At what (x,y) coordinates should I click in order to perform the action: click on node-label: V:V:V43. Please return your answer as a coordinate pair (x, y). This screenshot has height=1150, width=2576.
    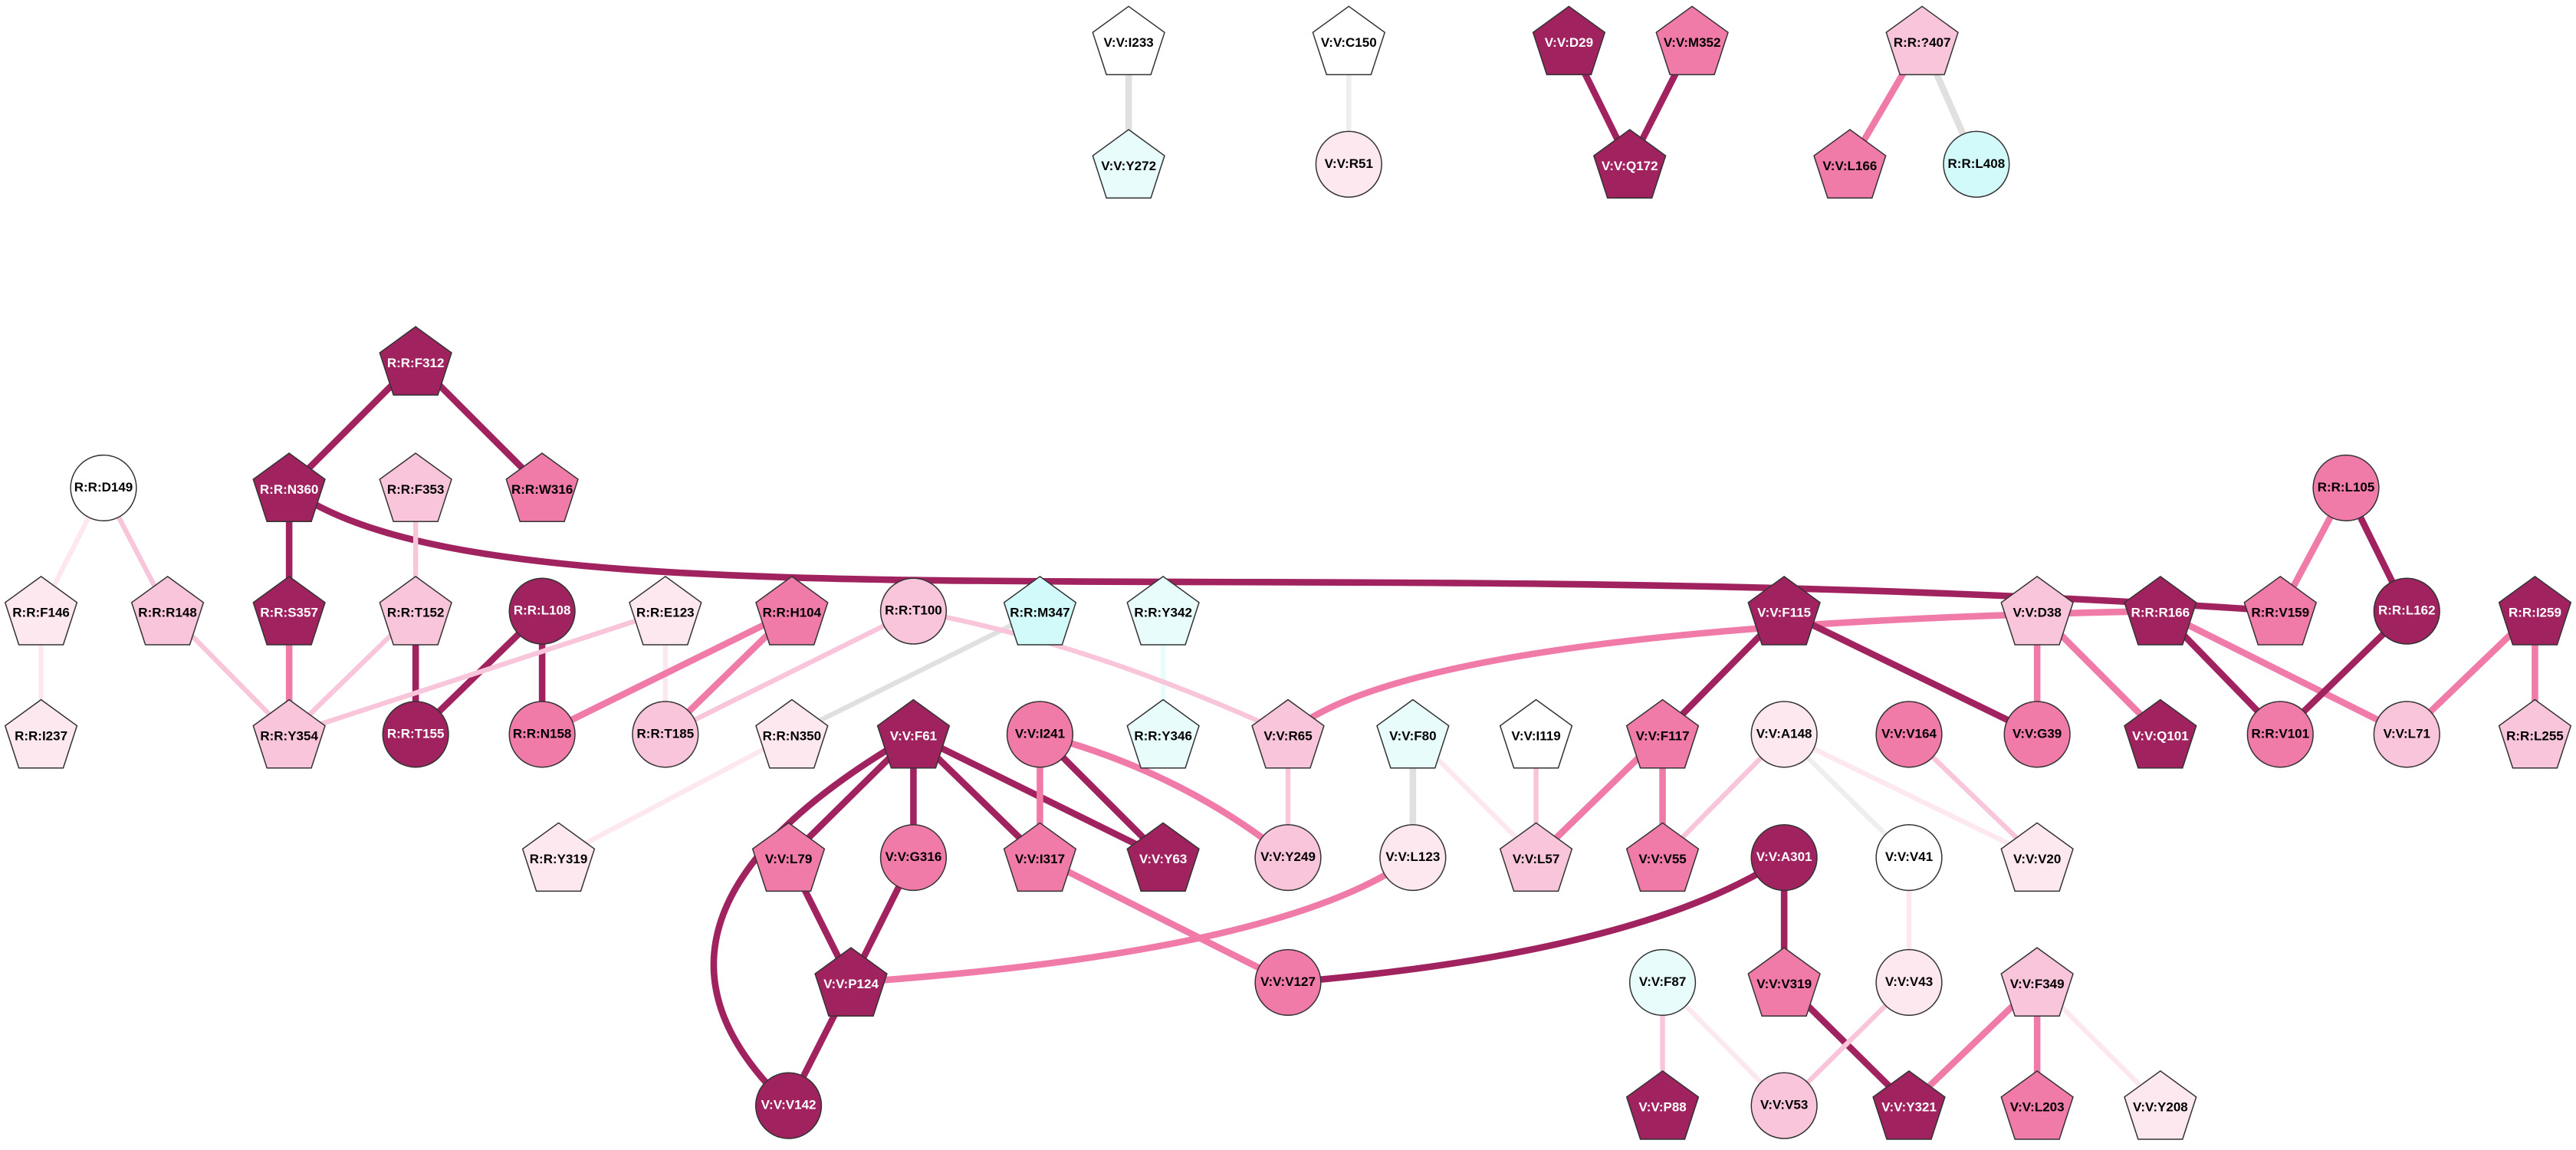
    Looking at the image, I should click on (1909, 981).